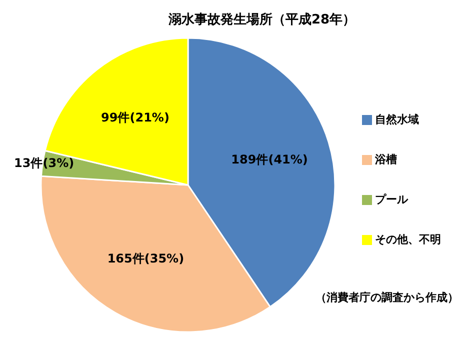 The width and height of the screenshot is (472, 346). I want to click on annotation: （消費者庁の調査から作成）, so click(387, 297).